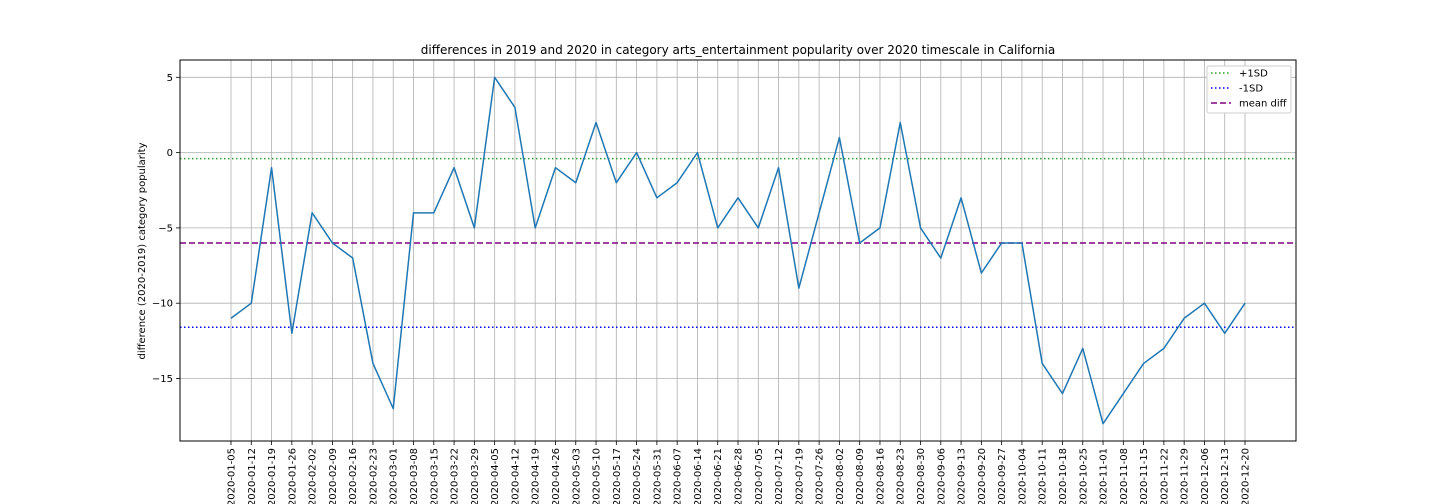  Describe the element at coordinates (1083, 476) in the screenshot. I see `x-tick-label: 2020-10-25` at that location.